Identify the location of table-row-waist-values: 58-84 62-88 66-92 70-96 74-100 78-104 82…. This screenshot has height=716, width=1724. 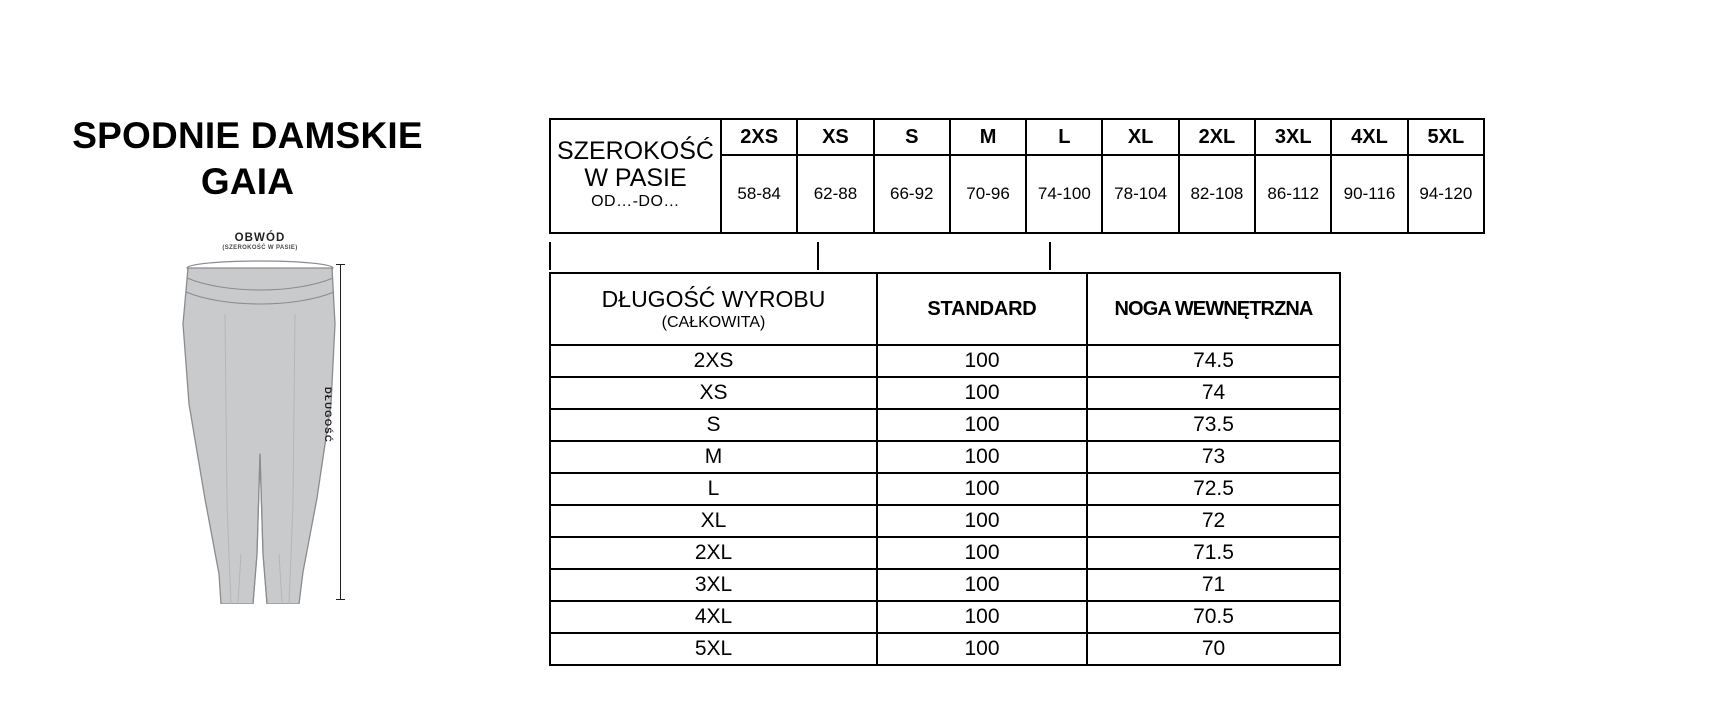
(1018, 194).